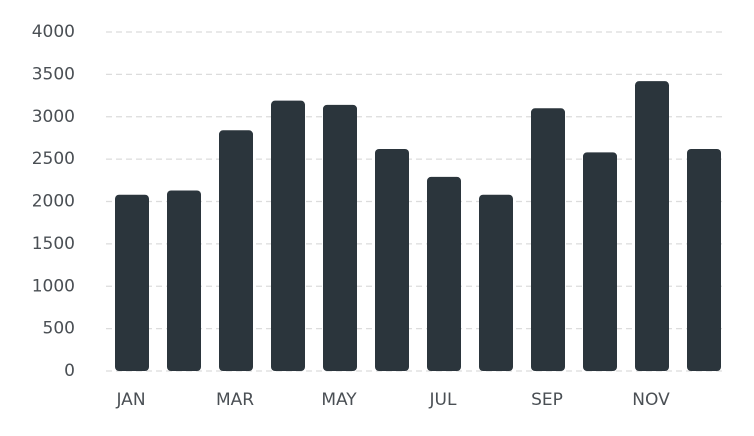 The width and height of the screenshot is (754, 436). What do you see at coordinates (53, 202) in the screenshot?
I see `y-tick-label: 2000` at bounding box center [53, 202].